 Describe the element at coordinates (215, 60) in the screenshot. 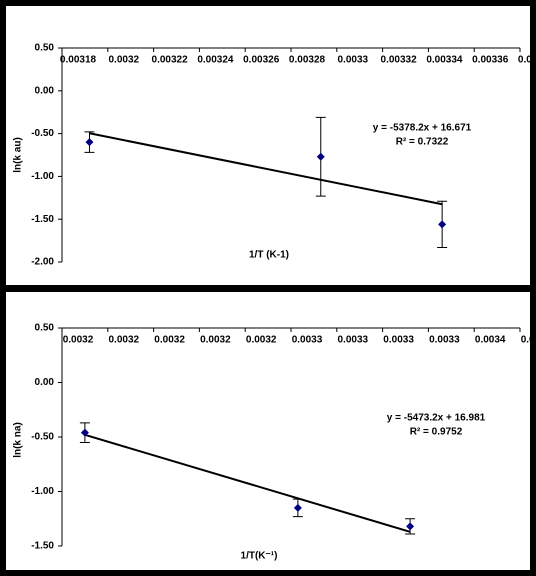

I see `x-tick-label: 0.00324` at that location.